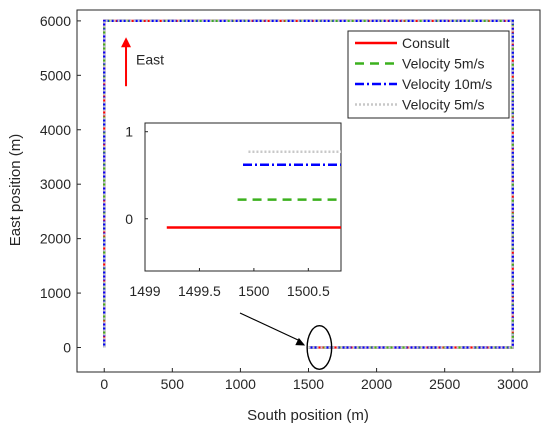  I want to click on x-tick-label: 2500, so click(444, 384).